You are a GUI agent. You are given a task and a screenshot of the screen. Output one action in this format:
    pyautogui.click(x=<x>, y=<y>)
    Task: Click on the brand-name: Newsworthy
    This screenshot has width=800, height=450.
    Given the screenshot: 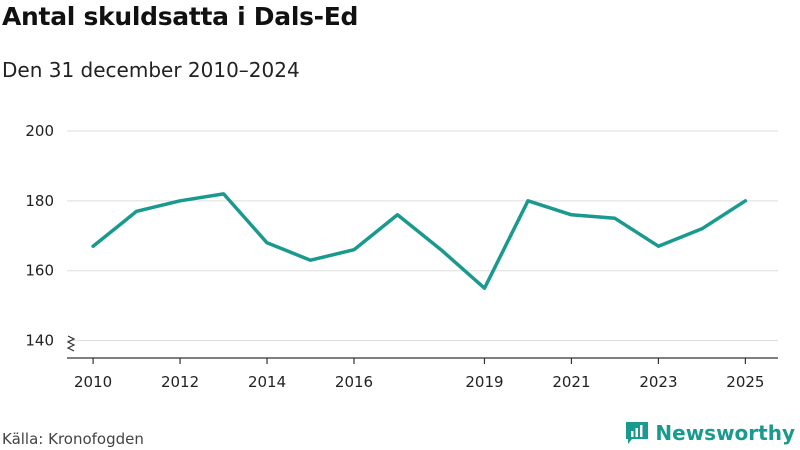 What is the action you would take?
    pyautogui.click(x=725, y=433)
    